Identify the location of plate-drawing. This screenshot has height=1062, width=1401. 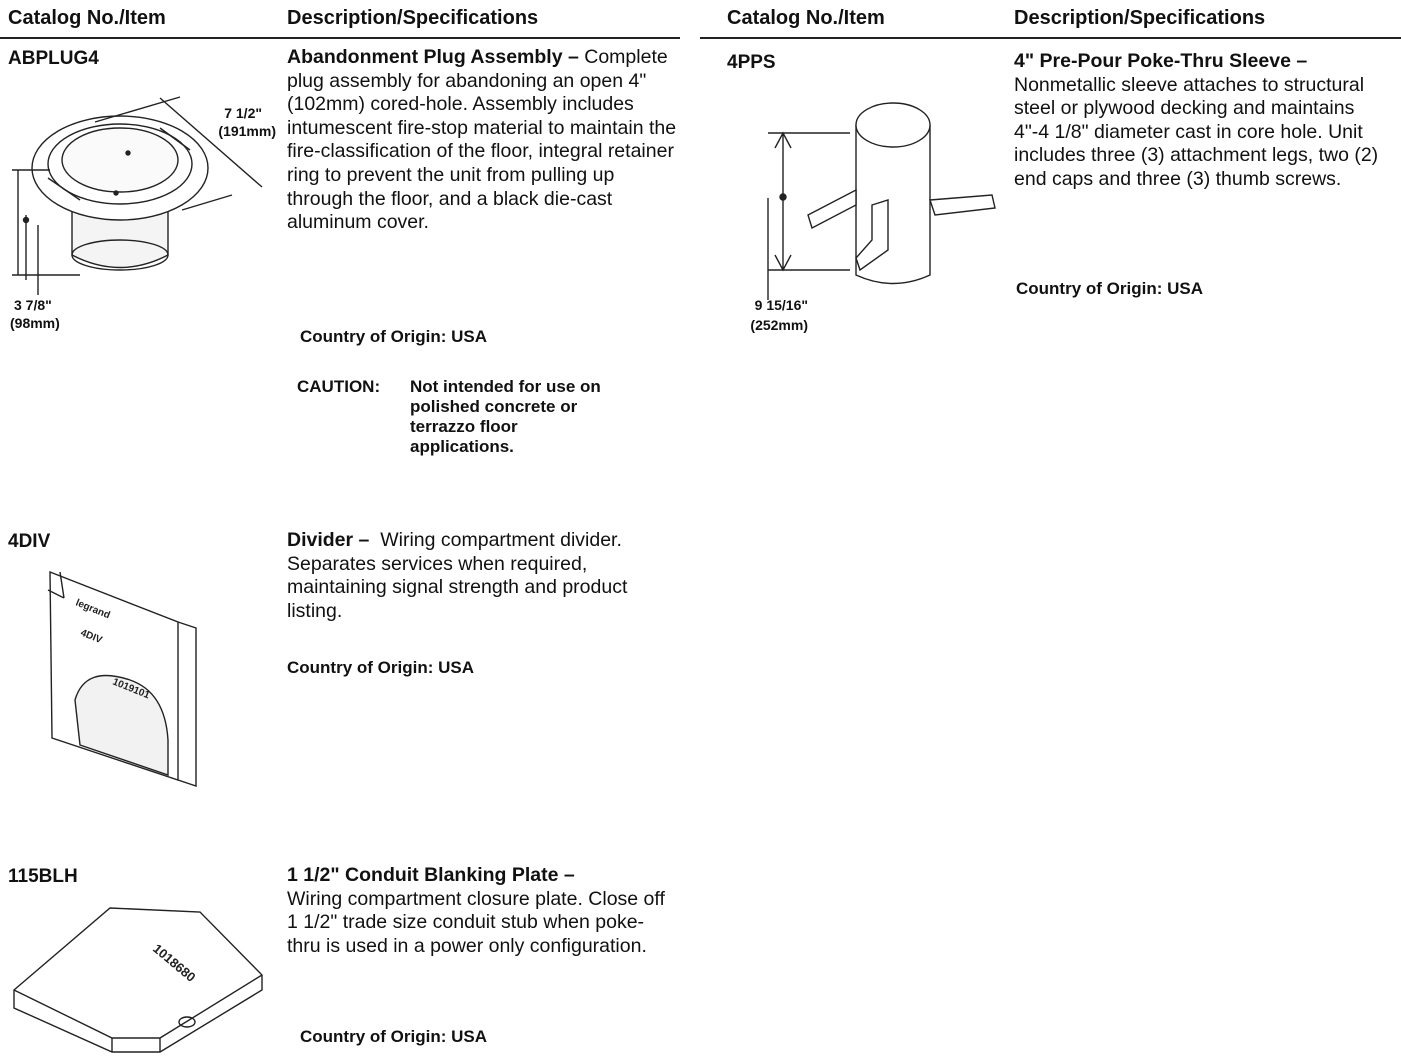
(138, 980).